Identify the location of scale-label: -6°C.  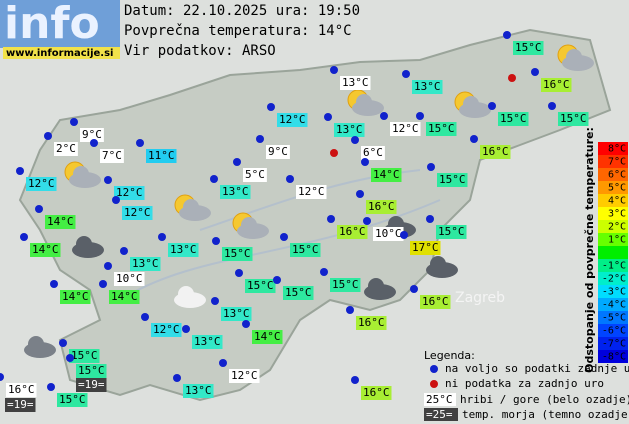
(614, 331).